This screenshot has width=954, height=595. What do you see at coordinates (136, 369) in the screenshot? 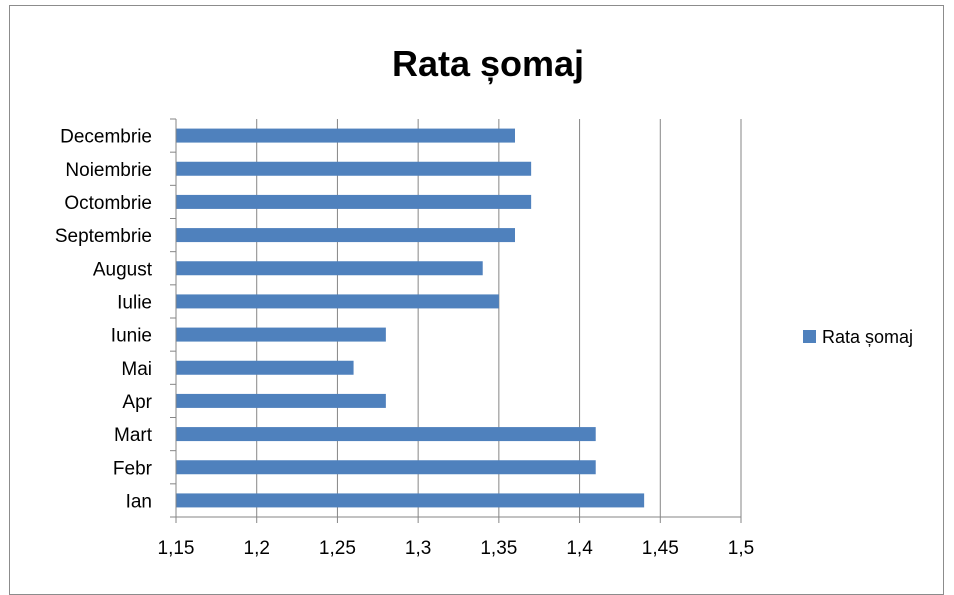
I see `category-label: Mai` at bounding box center [136, 369].